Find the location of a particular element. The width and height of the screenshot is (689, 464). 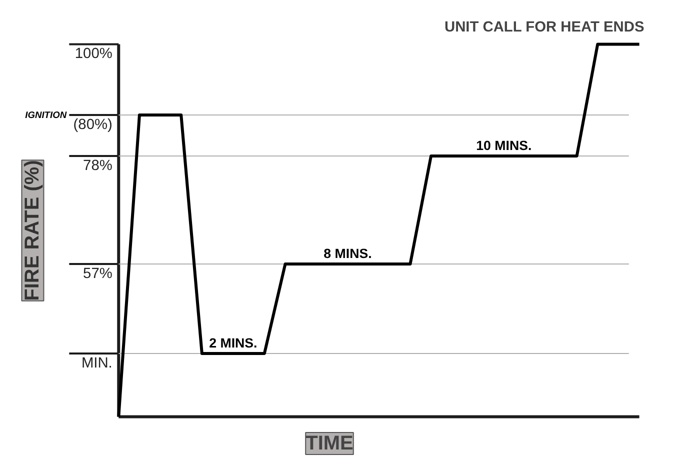

annotation: 10 MINS. is located at coordinates (504, 145).